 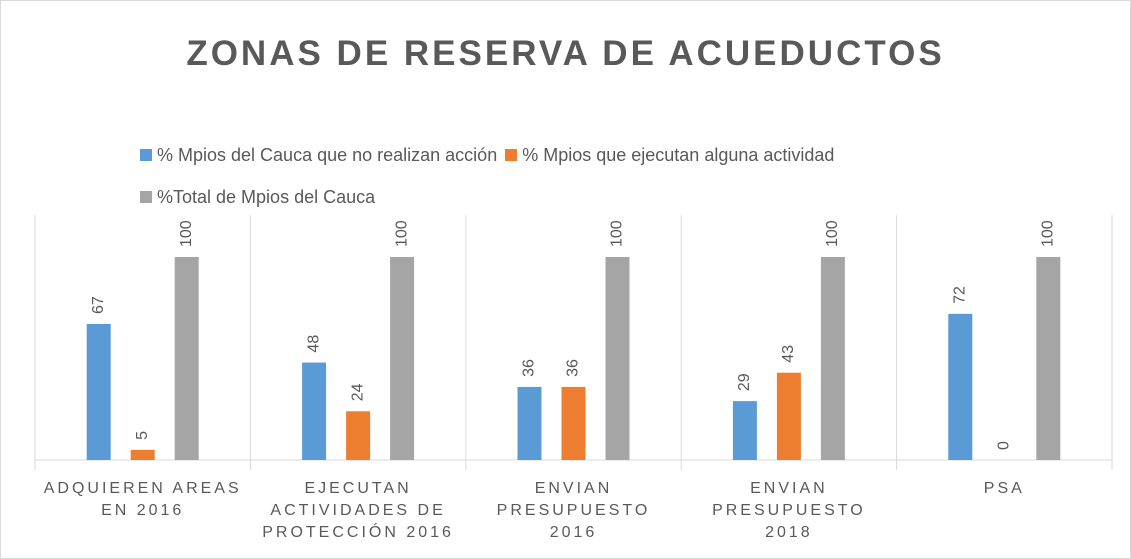 I want to click on chart-title: ZONAS DE RESERVA DE ACUEDUCTOS, so click(x=565, y=53).